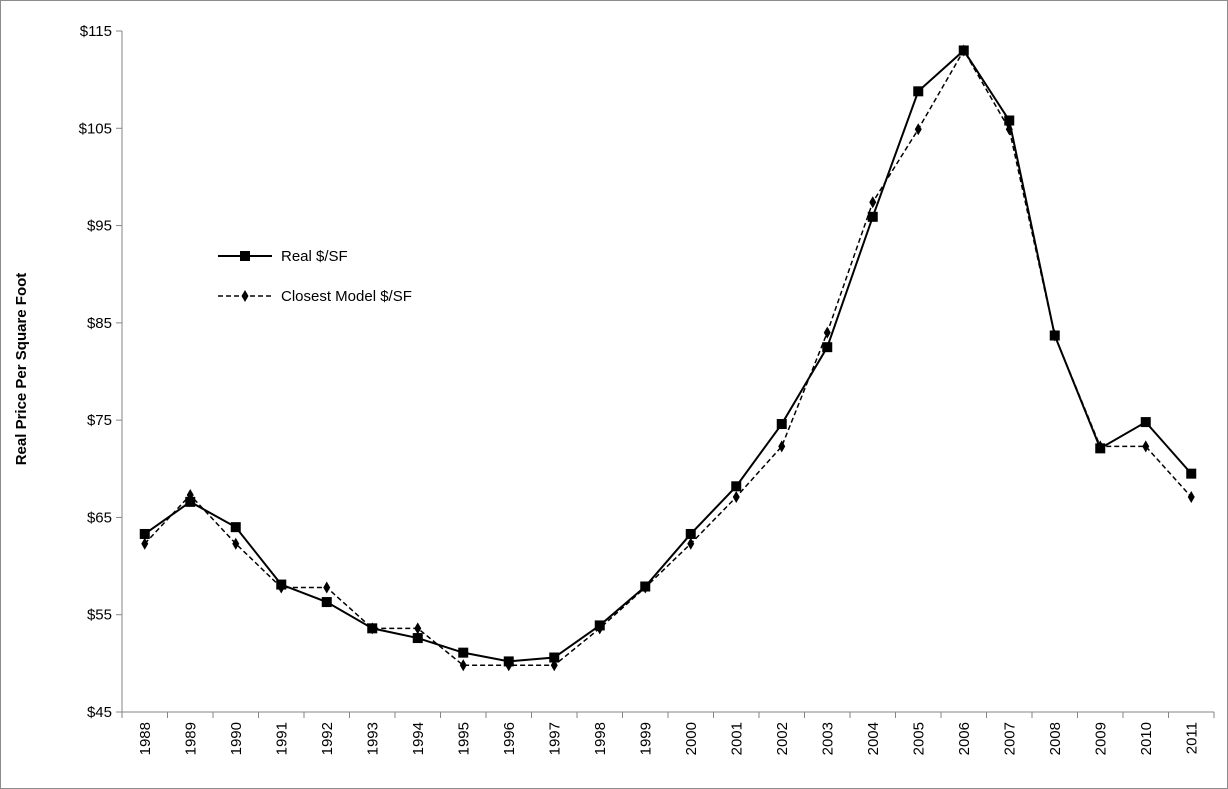 The width and height of the screenshot is (1228, 789). What do you see at coordinates (95, 128) in the screenshot?
I see `y-tick-label: $105` at bounding box center [95, 128].